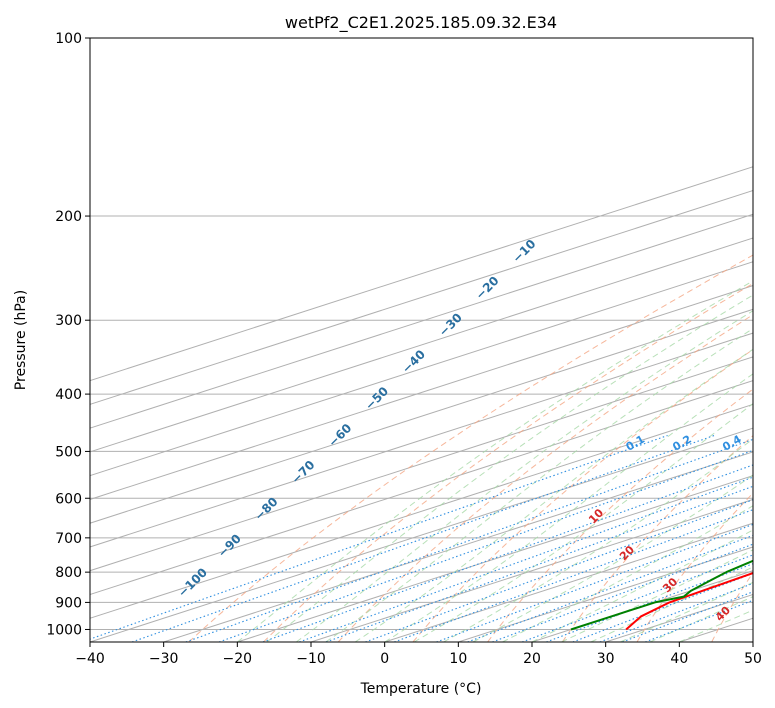 The width and height of the screenshot is (775, 708). I want to click on y-axis-label: Pressure (hPa), so click(21, 340).